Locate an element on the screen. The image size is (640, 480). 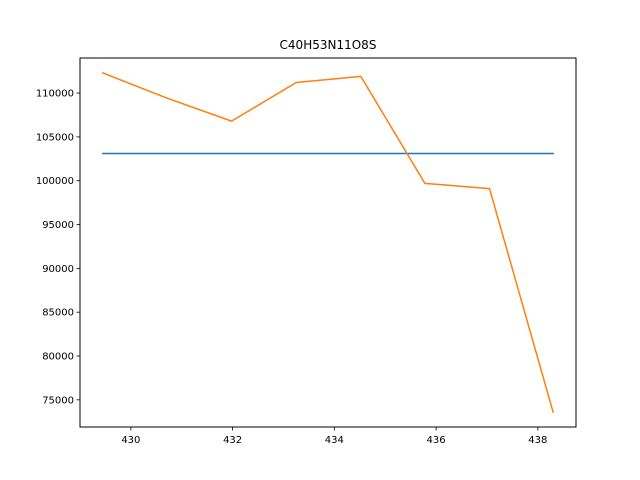
y-tick-label: 105000 is located at coordinates (55, 137).